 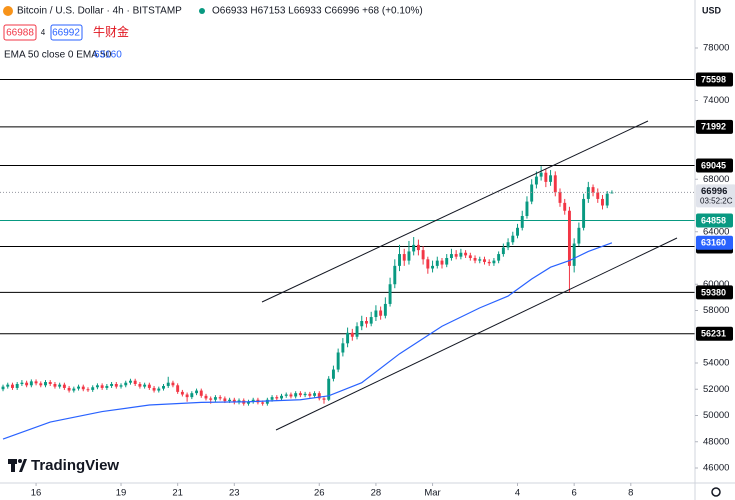 I want to click on level-label: 59380, so click(x=713, y=292).